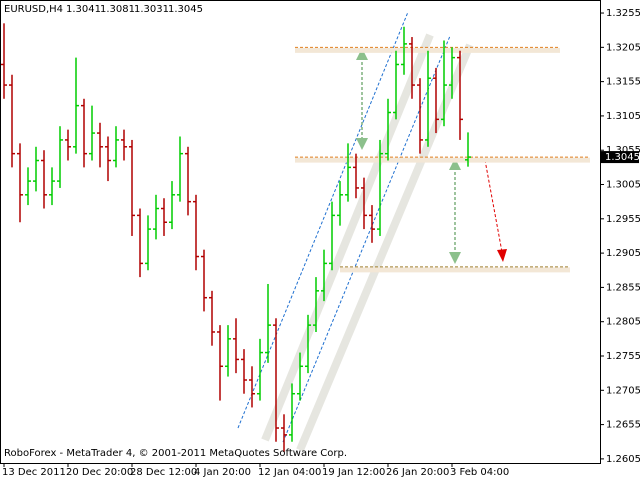 This screenshot has height=480, width=640. Describe the element at coordinates (623, 219) in the screenshot. I see `y-tick-label: 1.2955` at that location.